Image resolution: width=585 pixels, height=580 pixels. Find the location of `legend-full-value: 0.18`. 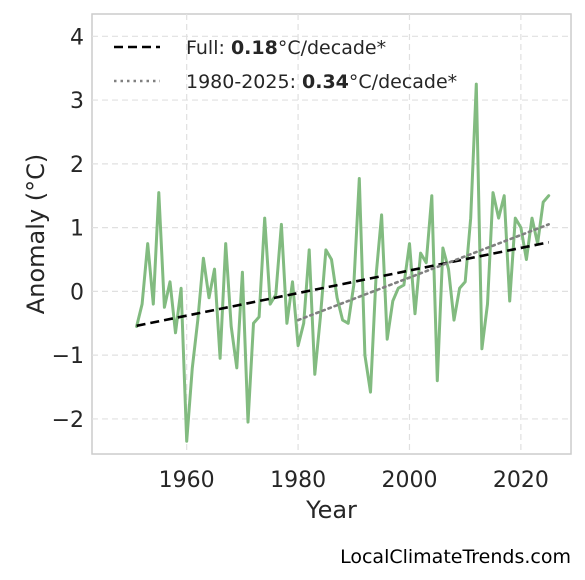

legend-full-value: 0.18 is located at coordinates (254, 48).